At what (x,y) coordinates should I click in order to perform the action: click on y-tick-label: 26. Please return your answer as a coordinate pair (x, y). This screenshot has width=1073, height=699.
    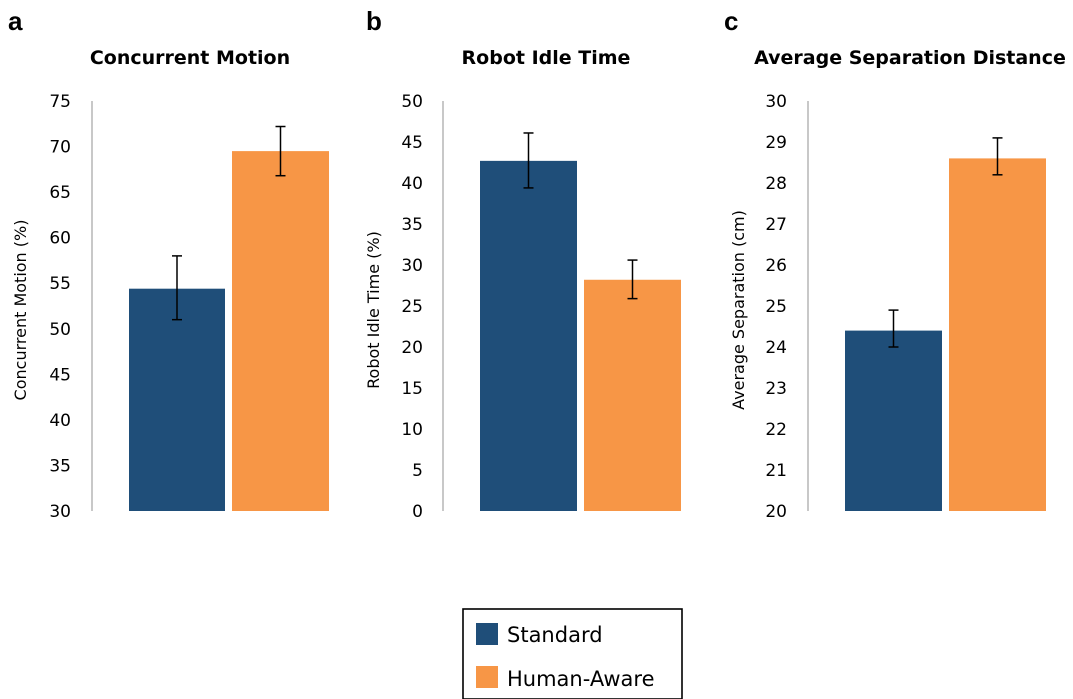
    Looking at the image, I should click on (776, 266).